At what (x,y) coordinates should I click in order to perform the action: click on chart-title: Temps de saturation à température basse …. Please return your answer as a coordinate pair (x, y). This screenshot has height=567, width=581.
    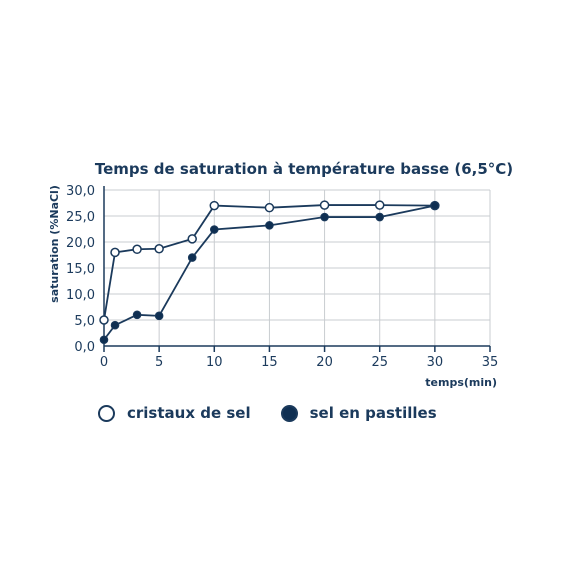
    Looking at the image, I should click on (304, 169).